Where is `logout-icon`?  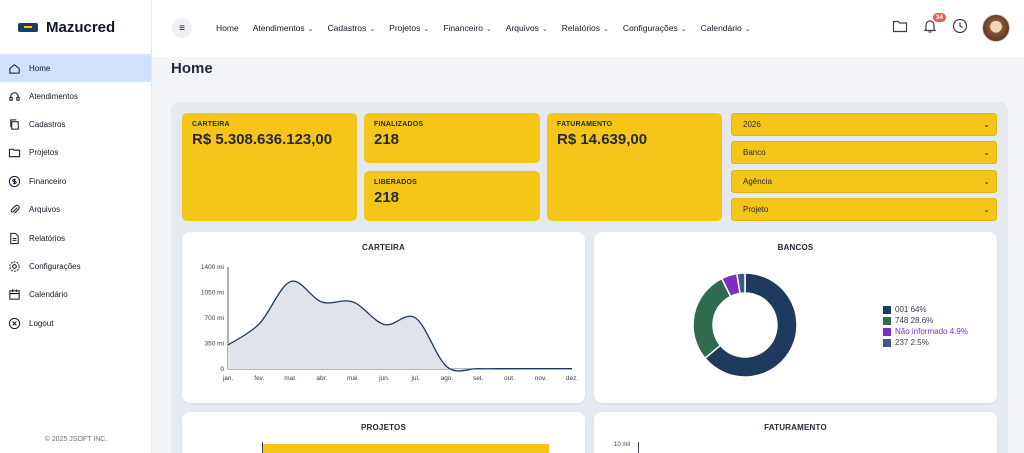
logout-icon is located at coordinates (14, 323).